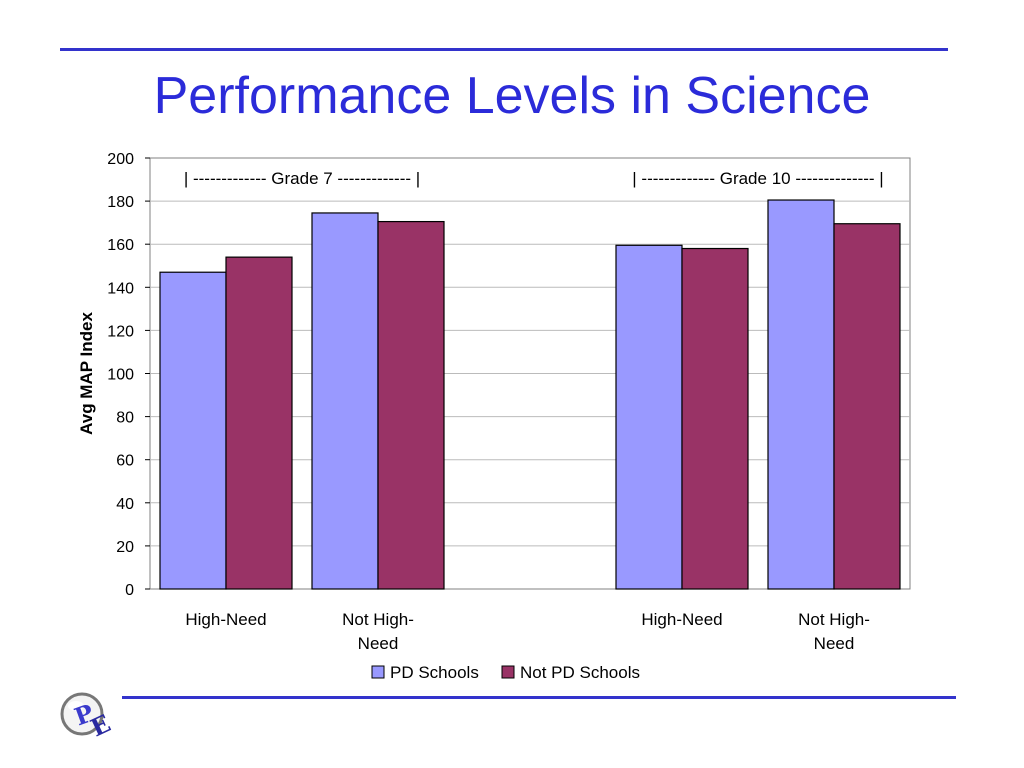 This screenshot has height=768, width=1024. I want to click on y-tick-label: 140, so click(120, 288).